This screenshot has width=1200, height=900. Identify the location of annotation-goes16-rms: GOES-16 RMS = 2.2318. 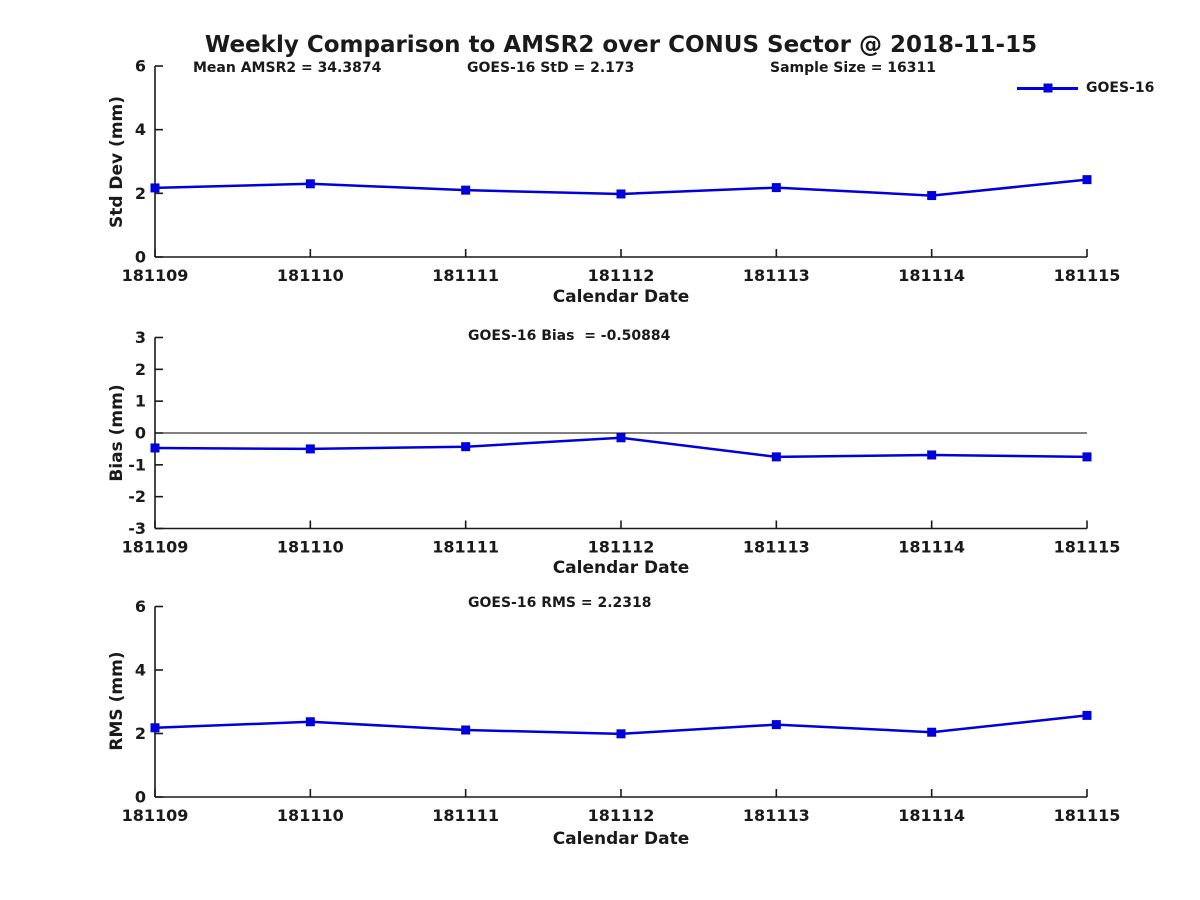
(560, 603).